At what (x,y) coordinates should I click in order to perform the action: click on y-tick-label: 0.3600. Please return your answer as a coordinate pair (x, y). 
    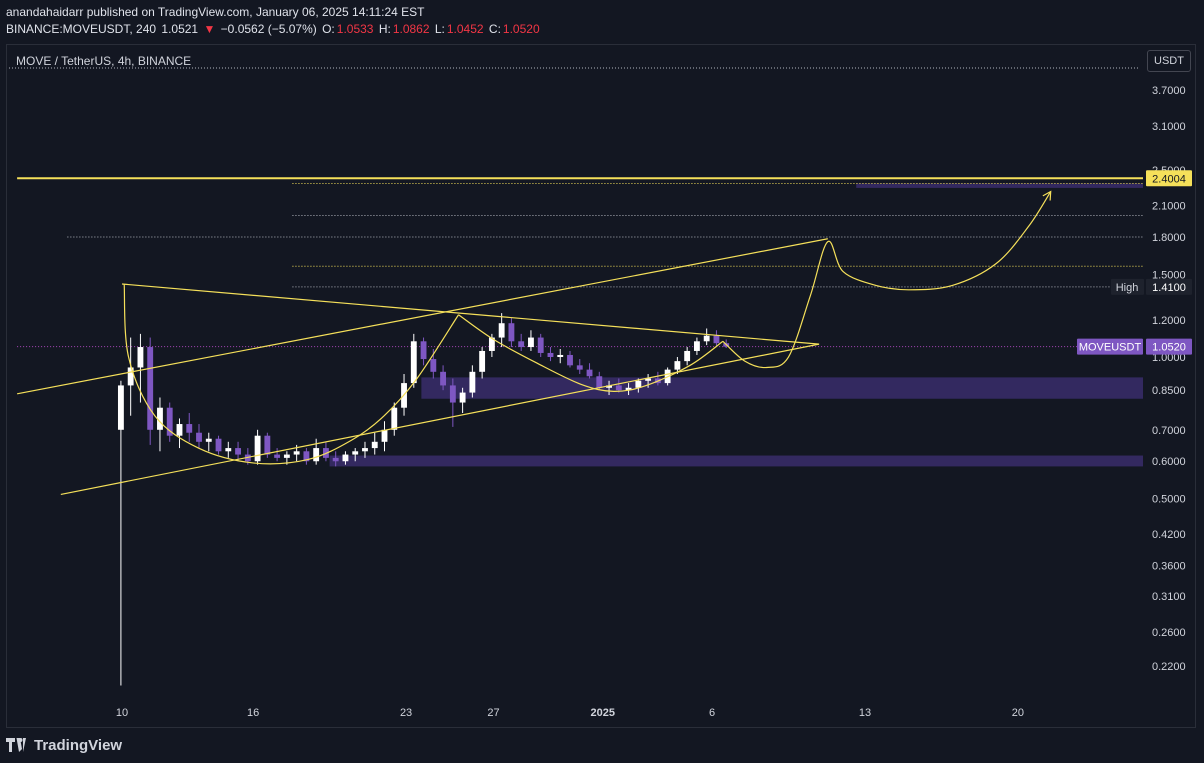
    Looking at the image, I should click on (1169, 566).